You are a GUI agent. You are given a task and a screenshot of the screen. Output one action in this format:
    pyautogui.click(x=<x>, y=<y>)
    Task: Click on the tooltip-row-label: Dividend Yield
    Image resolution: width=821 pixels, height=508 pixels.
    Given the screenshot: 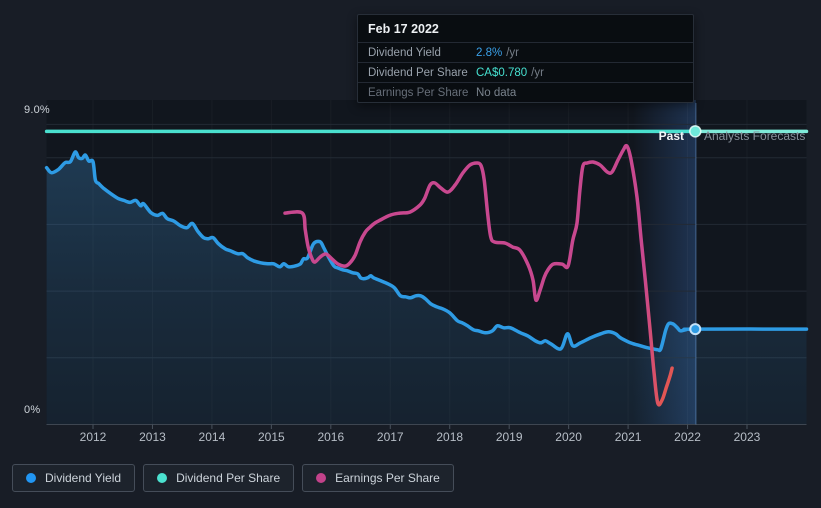 What is the action you would take?
    pyautogui.click(x=404, y=52)
    